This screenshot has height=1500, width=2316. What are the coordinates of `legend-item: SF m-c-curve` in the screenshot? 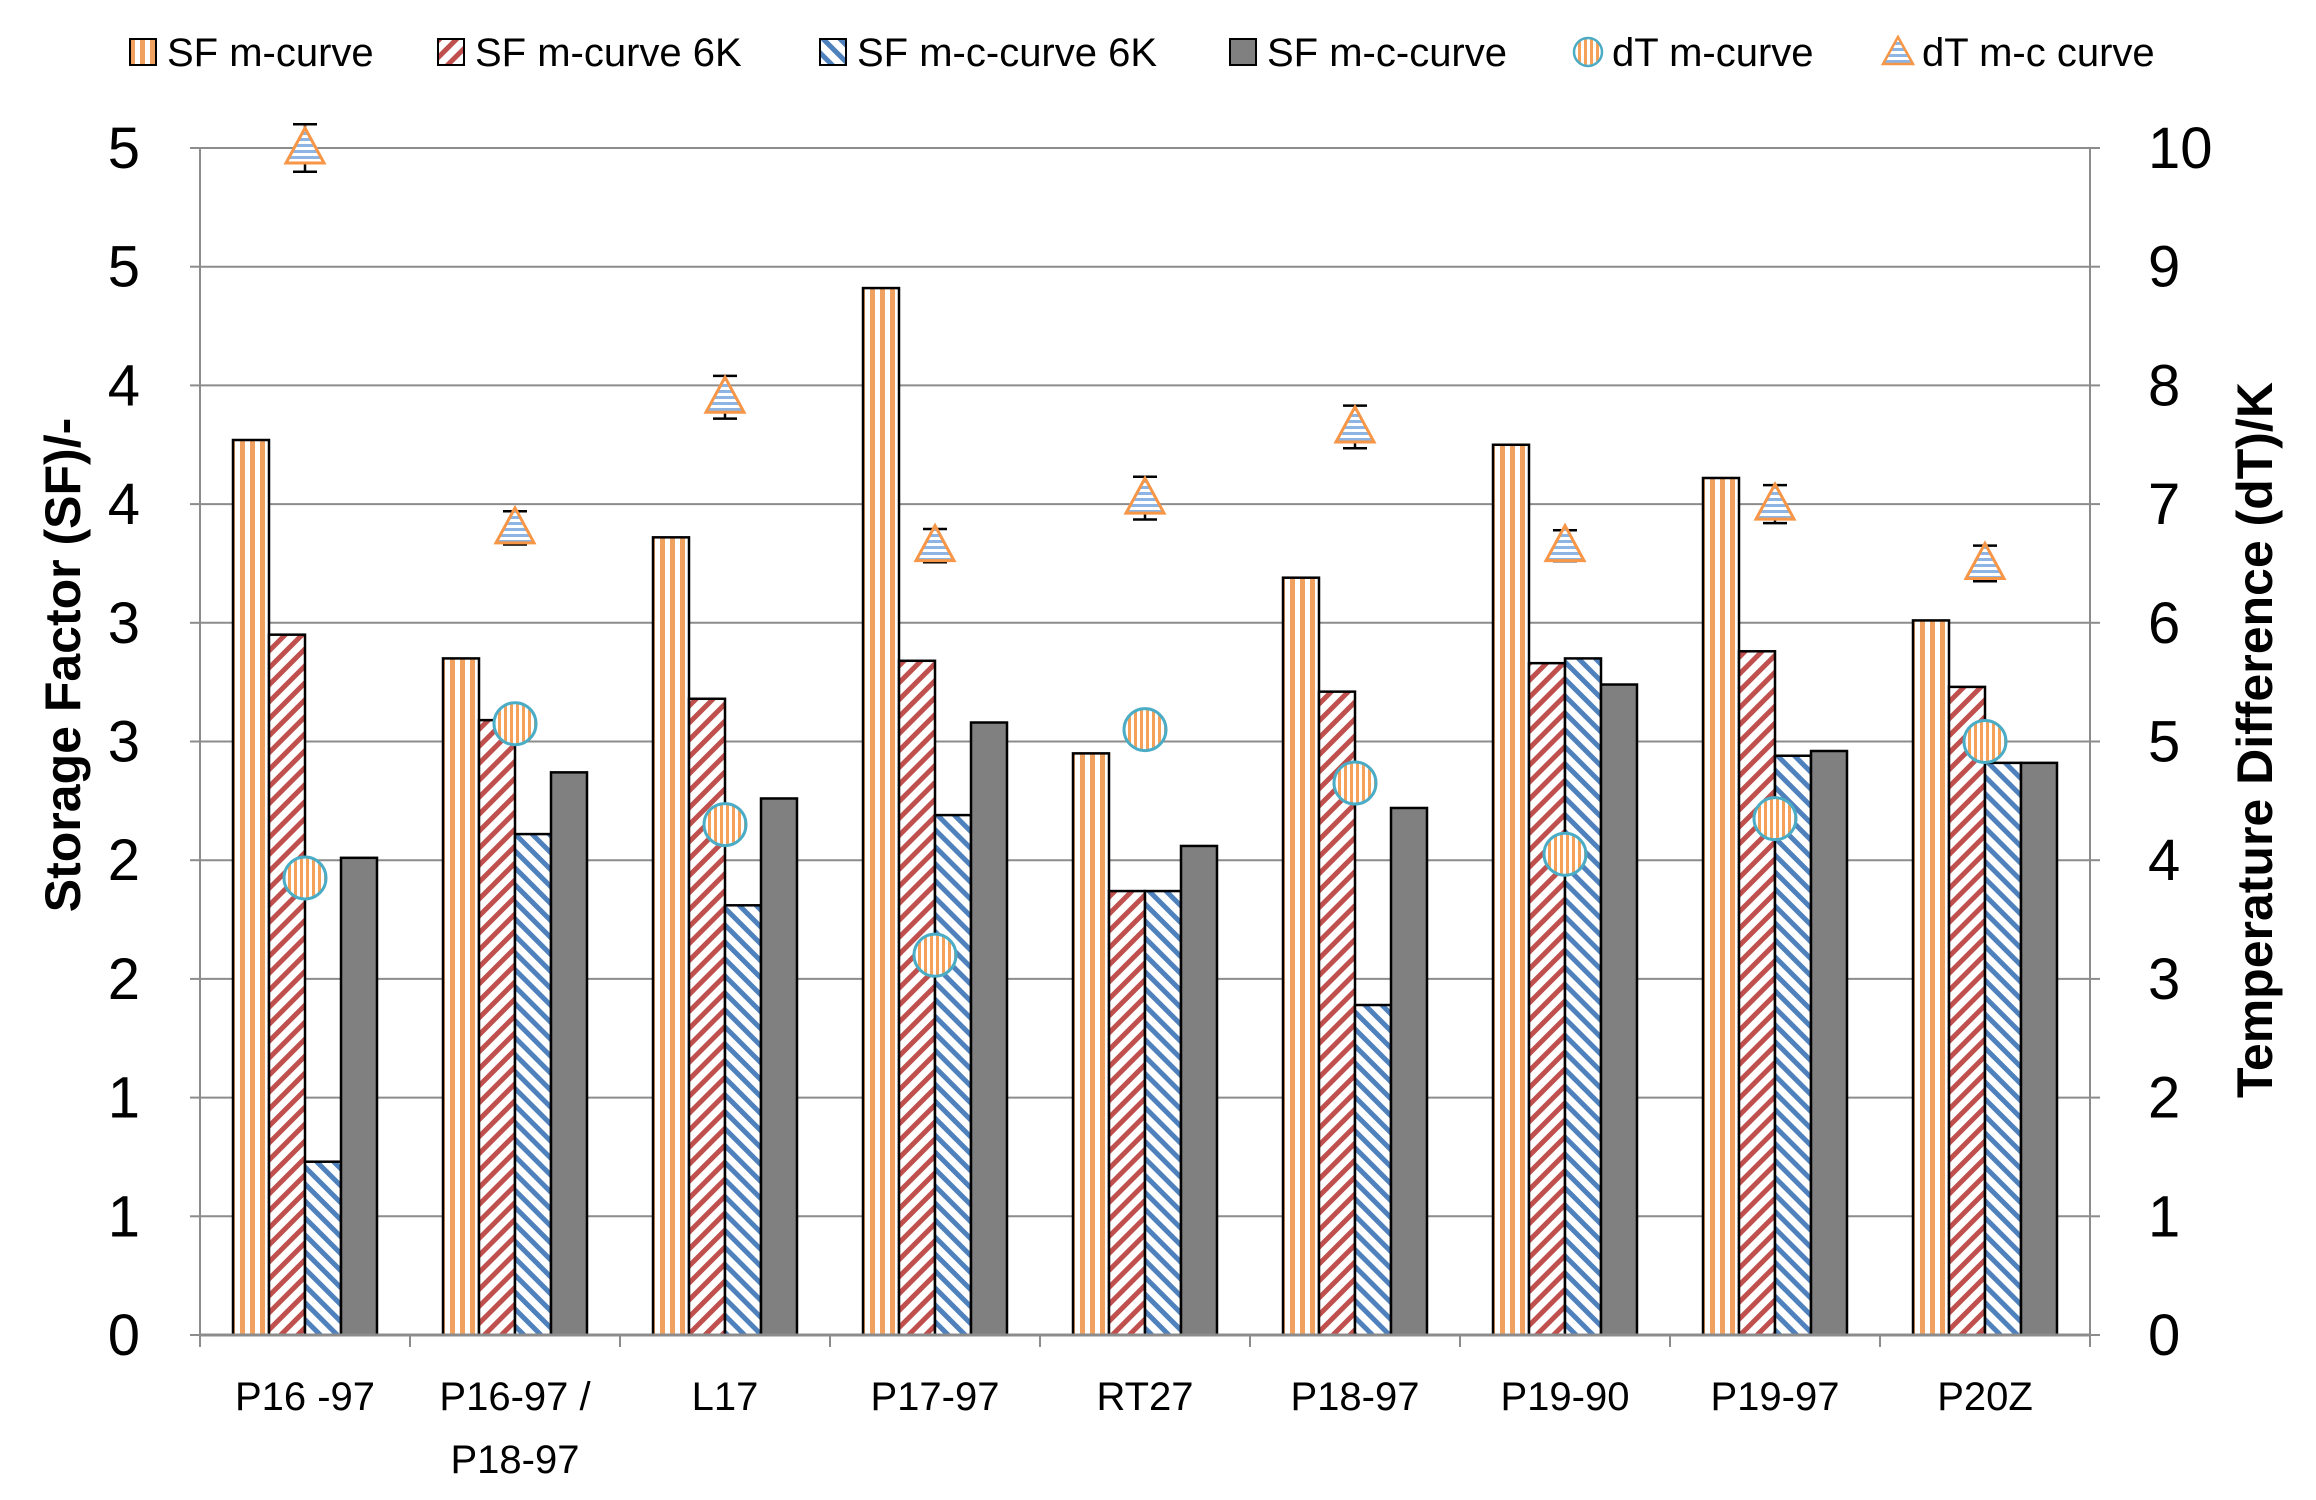 It's located at (1368, 53).